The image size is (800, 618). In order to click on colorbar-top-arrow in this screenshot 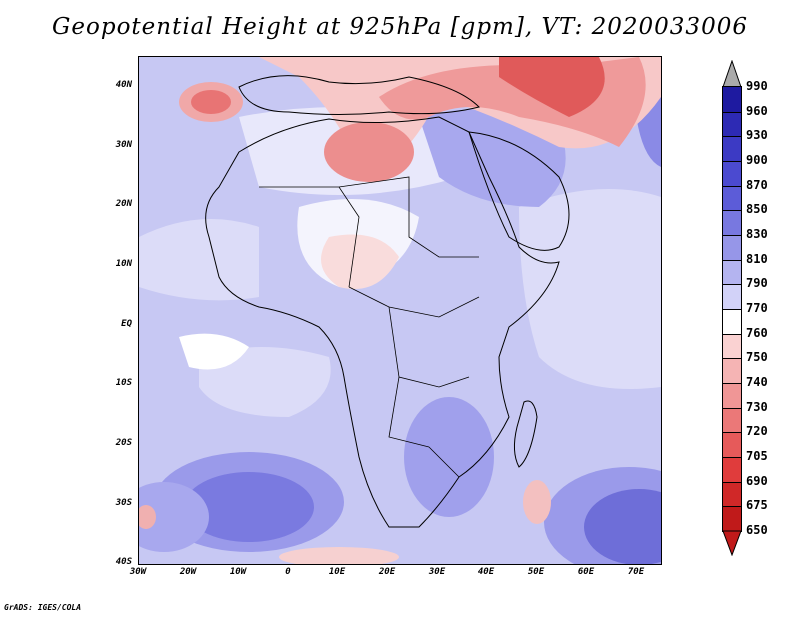, I will do `click(732, 74)`.